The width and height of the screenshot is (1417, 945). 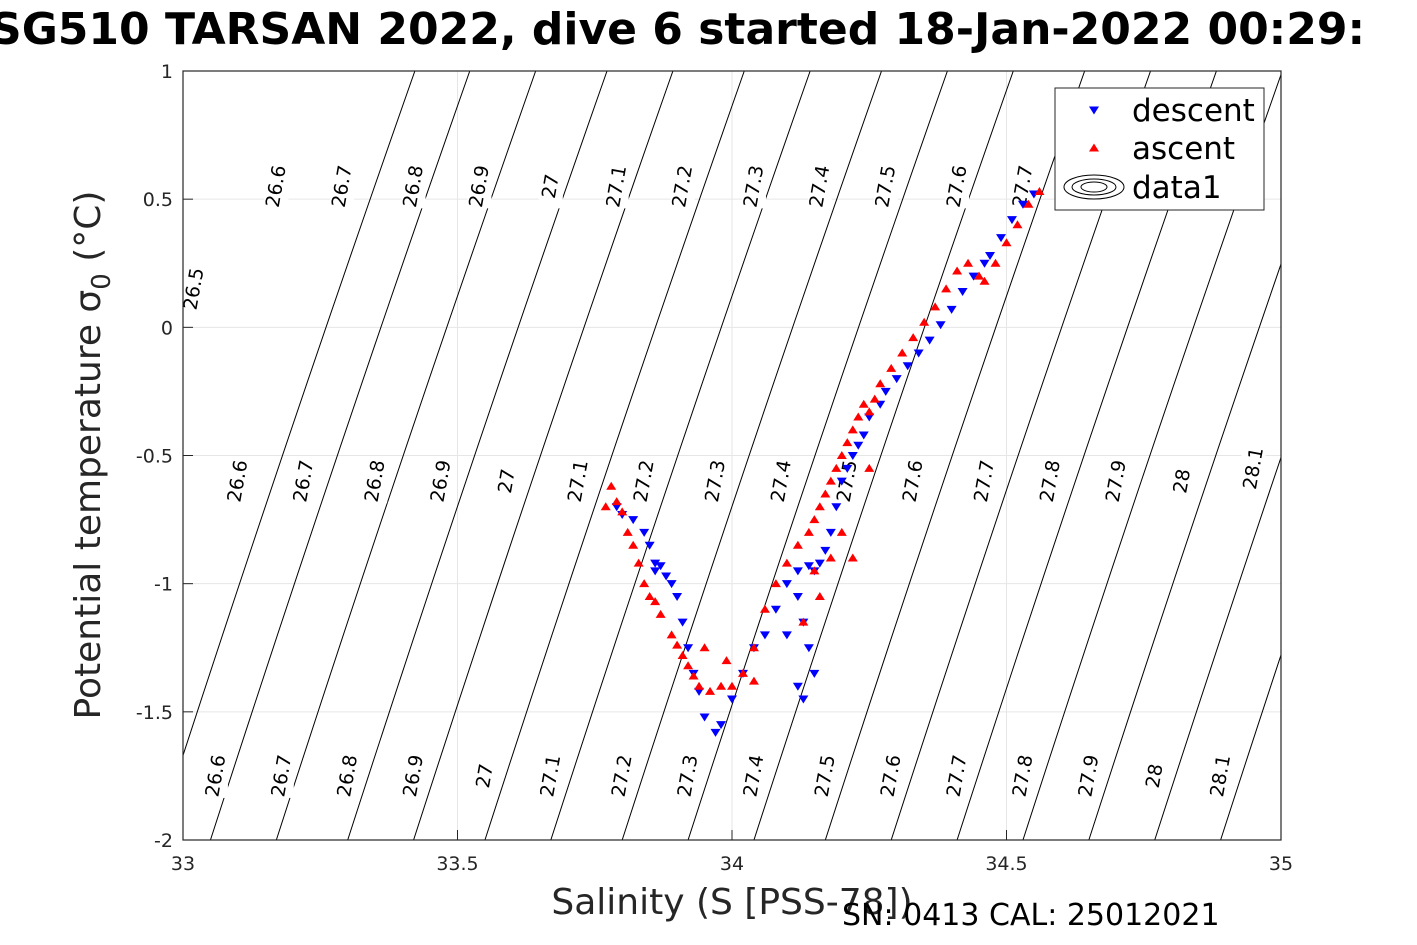 I want to click on y-tick-label: 0, so click(x=167, y=328).